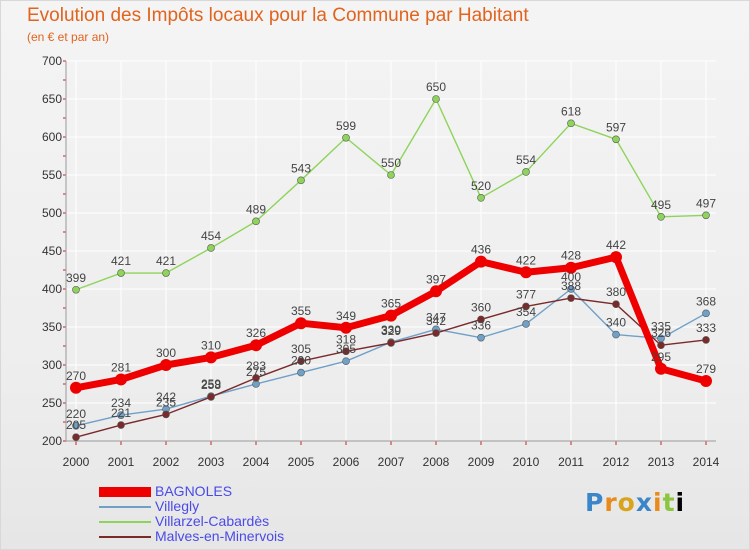 Image resolution: width=750 pixels, height=550 pixels. Describe the element at coordinates (436, 462) in the screenshot. I see `x-tick-label: 2008` at that location.